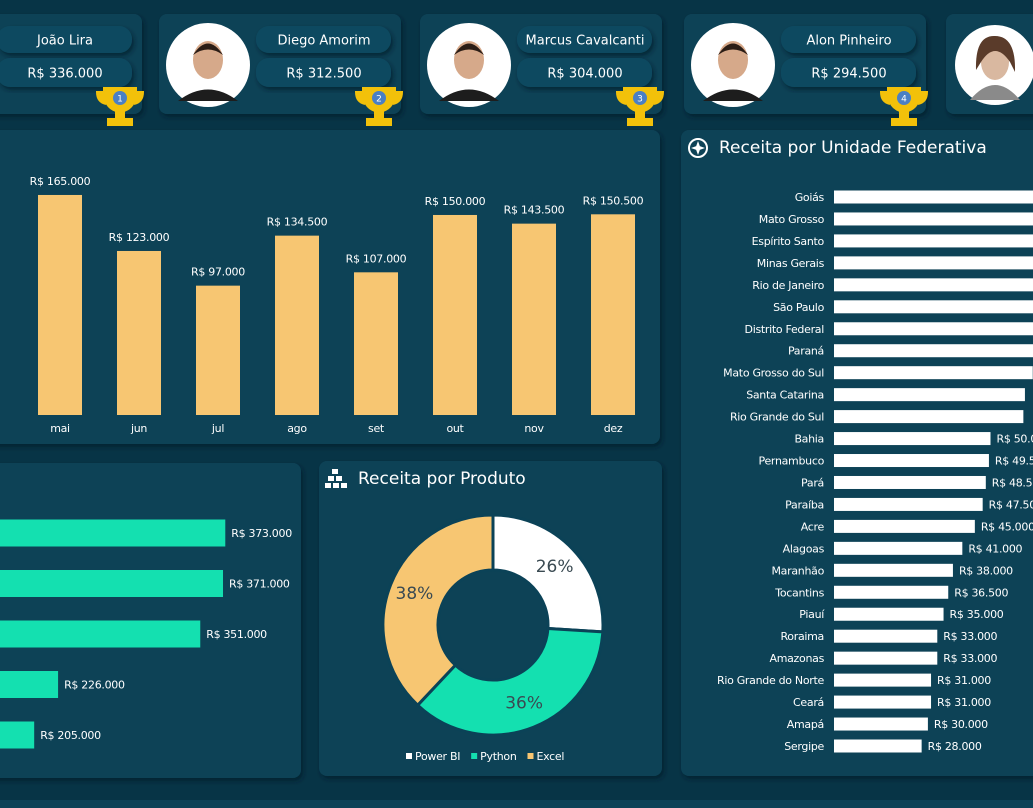  Describe the element at coordinates (777, 417) in the screenshot. I see `y-tick-label: Rio Grande do Sul` at that location.